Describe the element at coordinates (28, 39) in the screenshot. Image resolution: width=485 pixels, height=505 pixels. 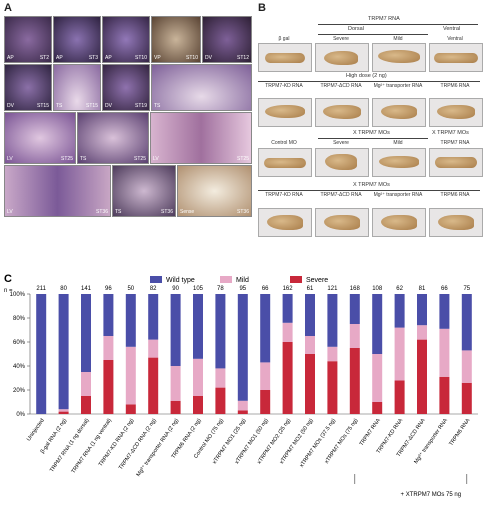
I see `in-situ-image-tile: AP ST2` at that location.